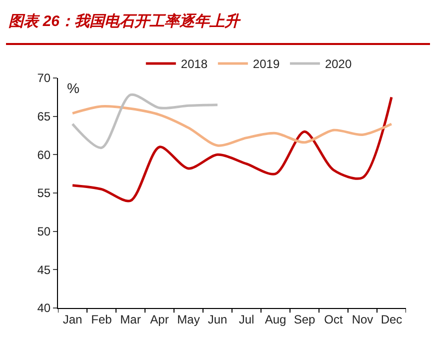 The height and width of the screenshot is (344, 434). Describe the element at coordinates (188, 319) in the screenshot. I see `x-tick-label: May` at that location.